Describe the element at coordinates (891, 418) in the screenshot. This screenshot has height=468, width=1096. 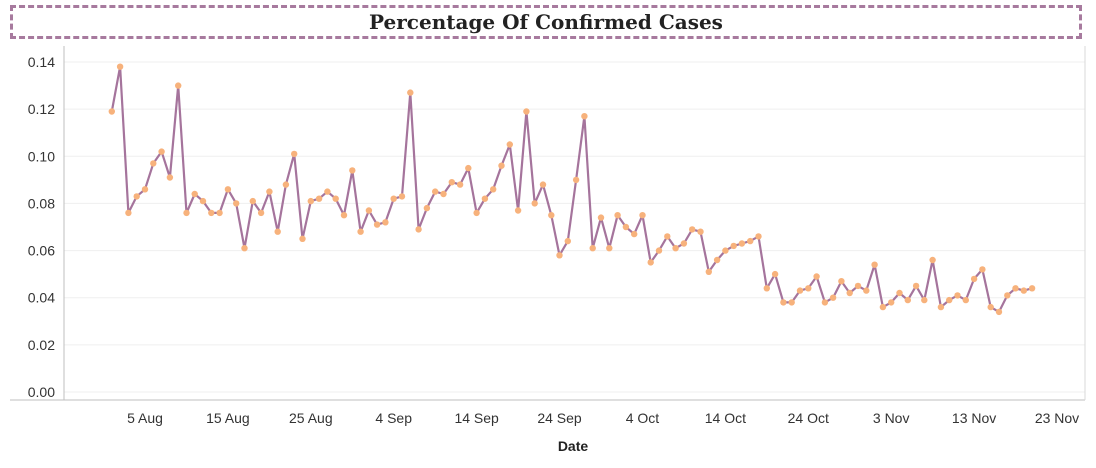
I see `x-tick-label: 3 Nov` at that location.